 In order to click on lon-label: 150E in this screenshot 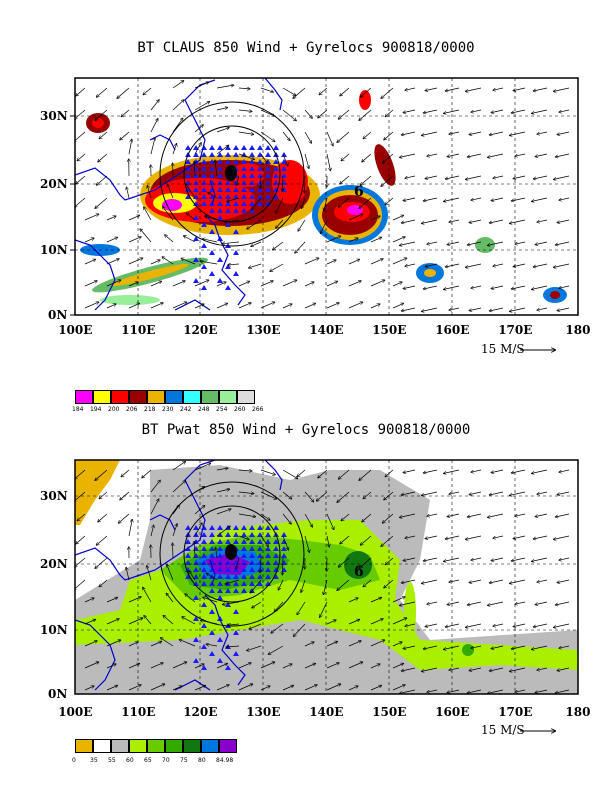, I will do `click(389, 330)`.